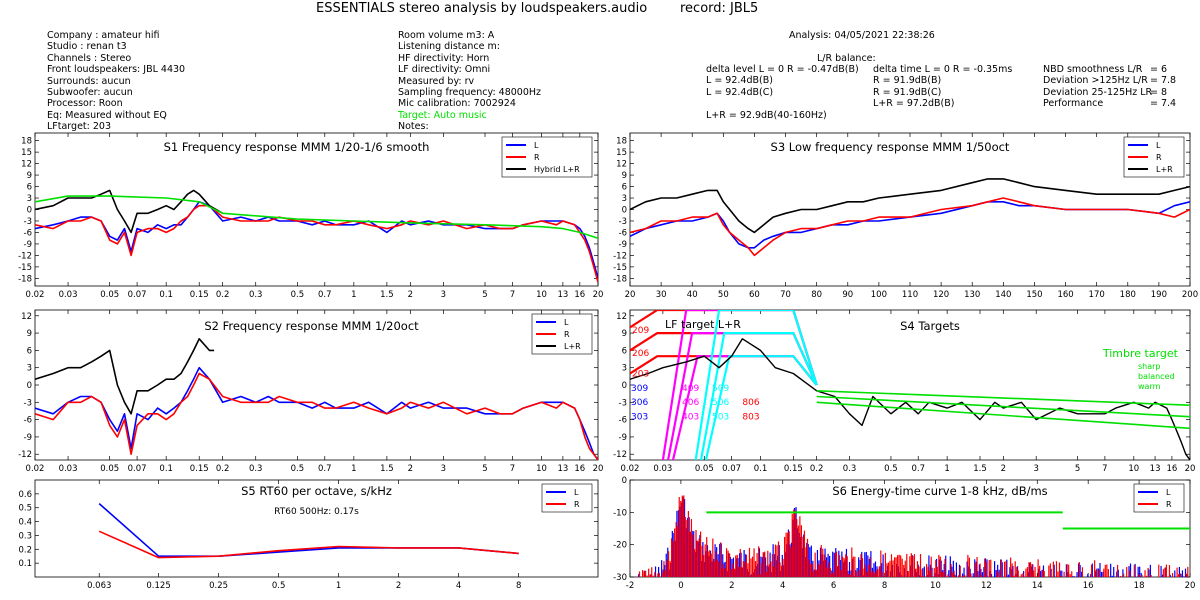  What do you see at coordinates (754, 295) in the screenshot?
I see `x-tick-label: 60` at bounding box center [754, 295].